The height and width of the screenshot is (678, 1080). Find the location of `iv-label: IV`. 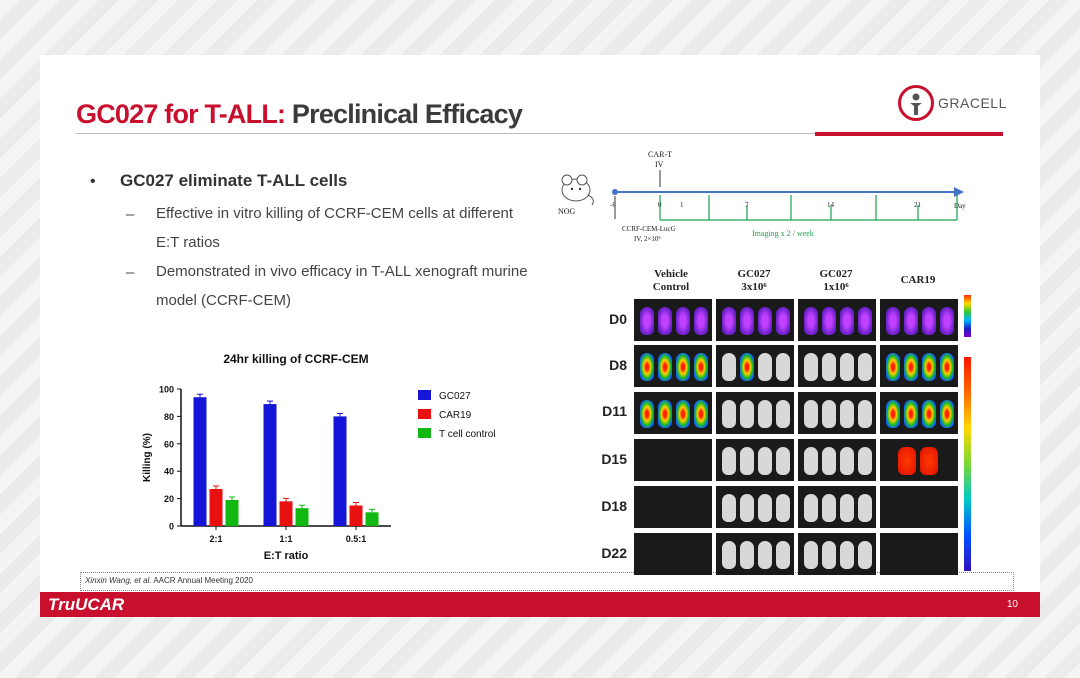

iv-label: IV is located at coordinates (659, 164).